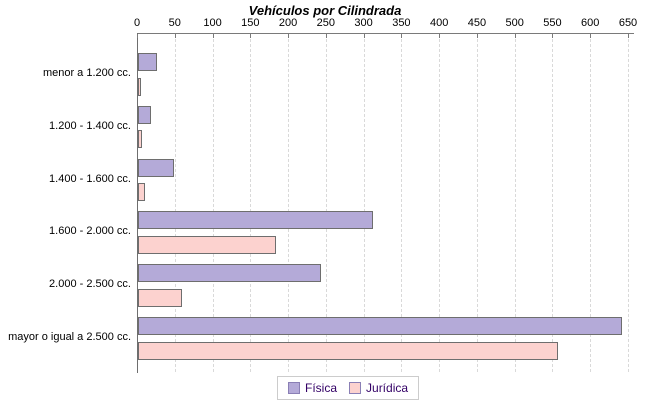 This screenshot has height=400, width=650. I want to click on chart-title: Vehículos por Cilindrada, so click(325, 10).